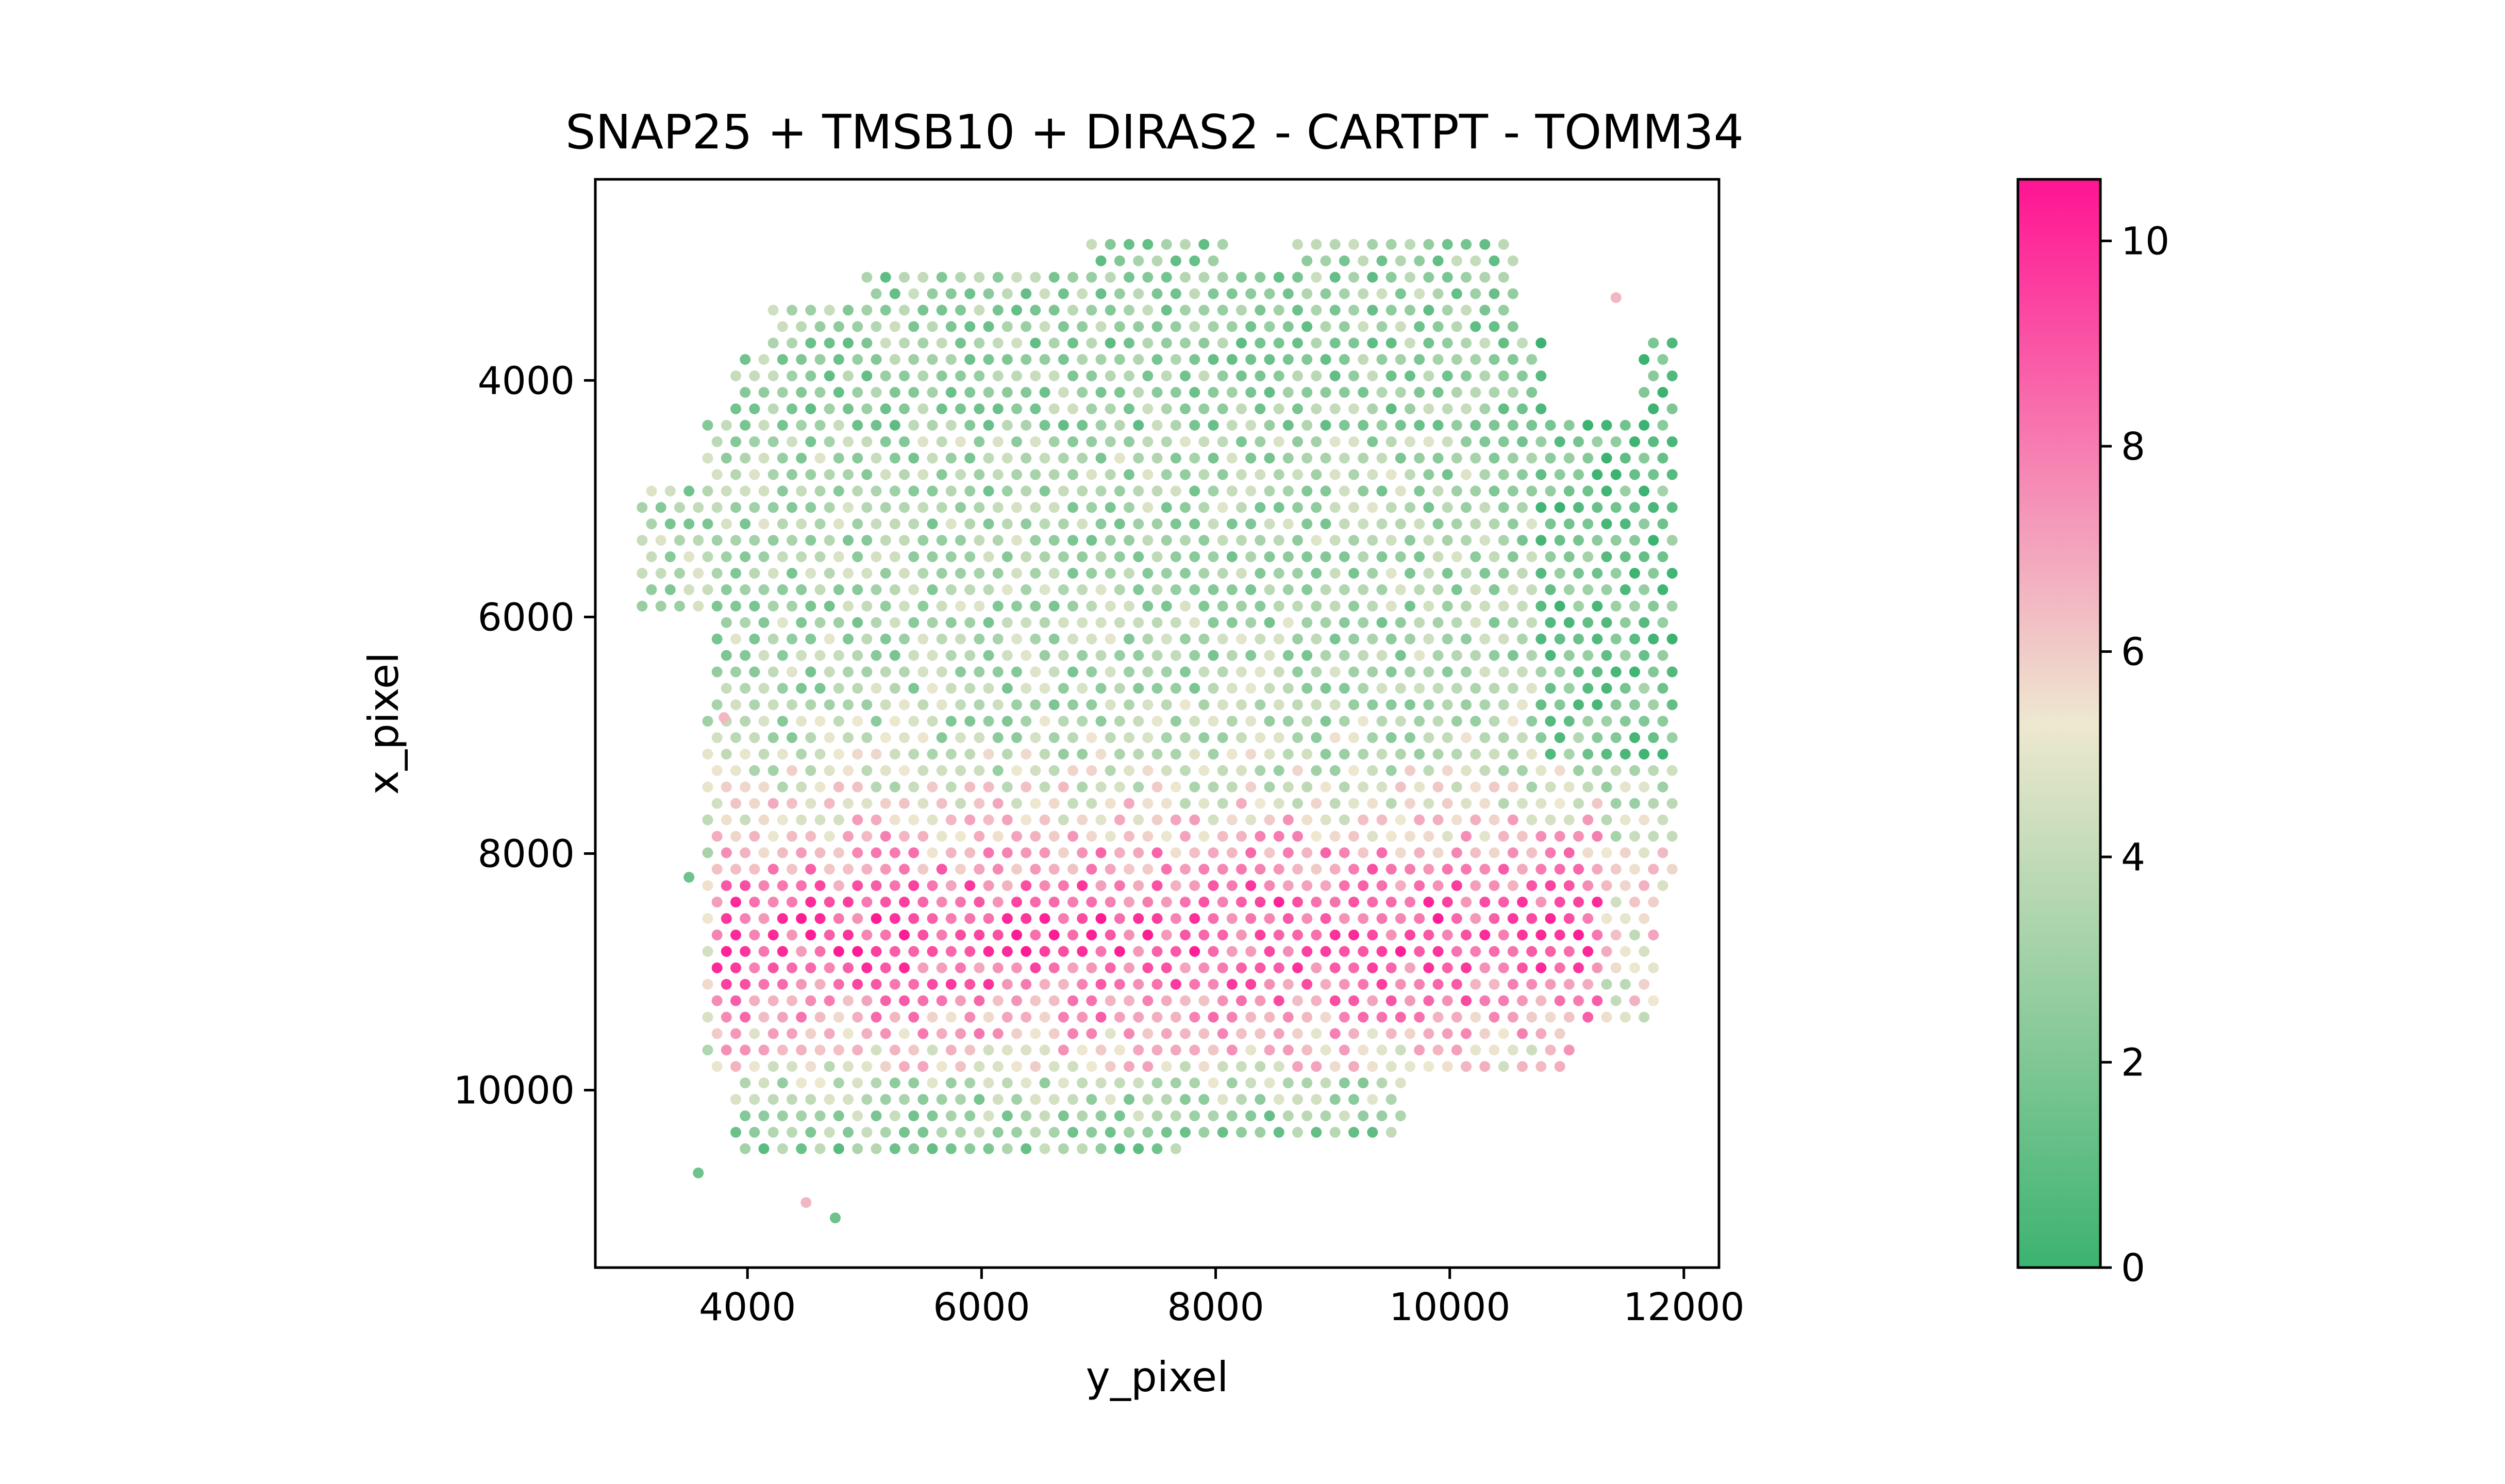  What do you see at coordinates (806, 1202) in the screenshot?
I see `isolated-spot` at bounding box center [806, 1202].